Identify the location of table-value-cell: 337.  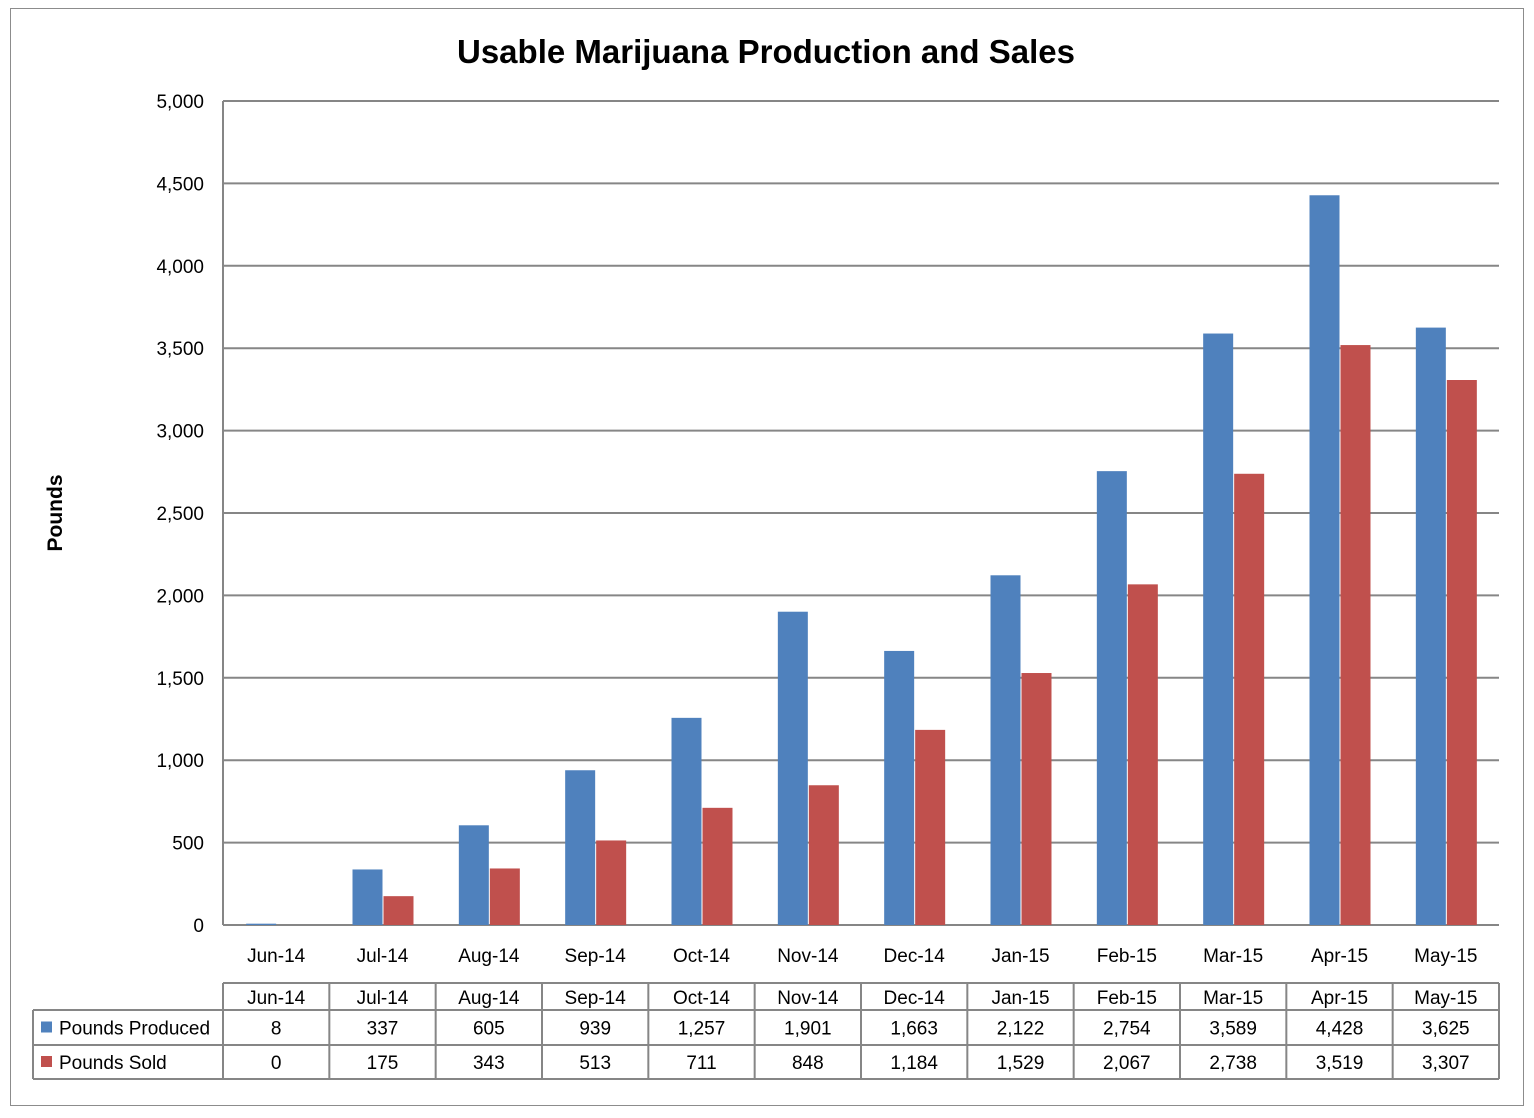
(383, 1029).